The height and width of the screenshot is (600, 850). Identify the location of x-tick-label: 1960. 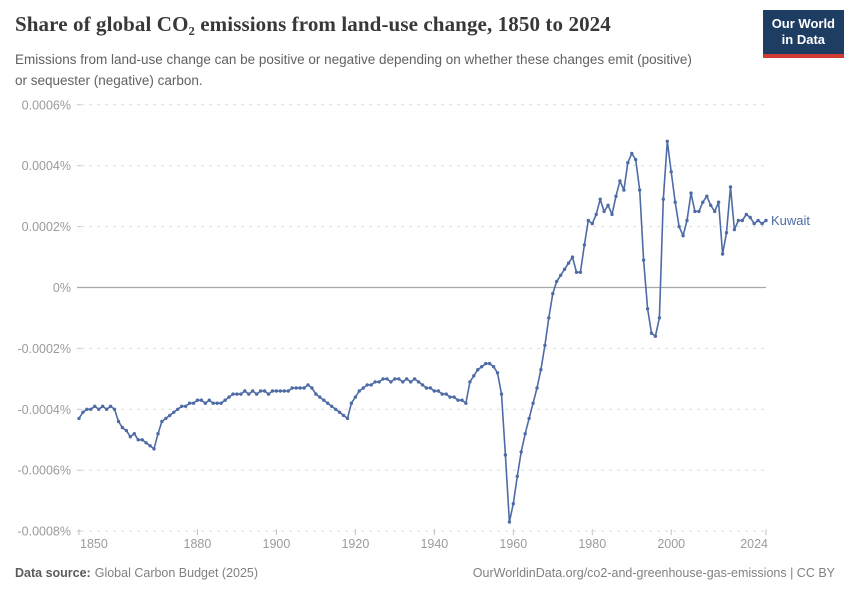
(513, 544).